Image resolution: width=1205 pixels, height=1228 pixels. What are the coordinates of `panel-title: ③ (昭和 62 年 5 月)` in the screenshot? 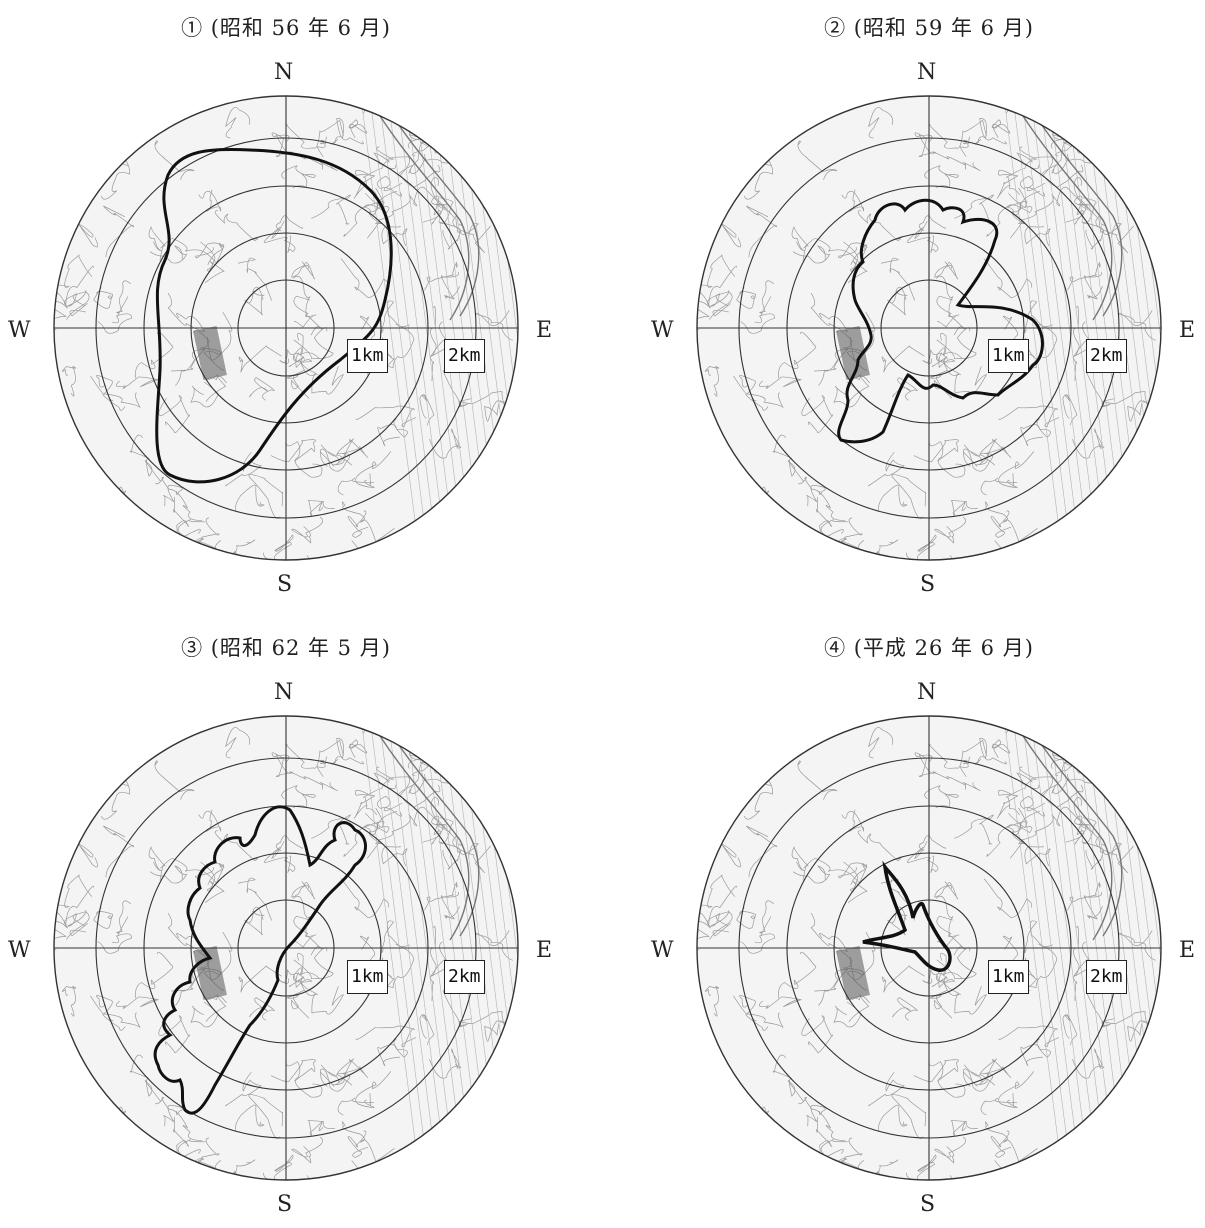 It's located at (286, 648).